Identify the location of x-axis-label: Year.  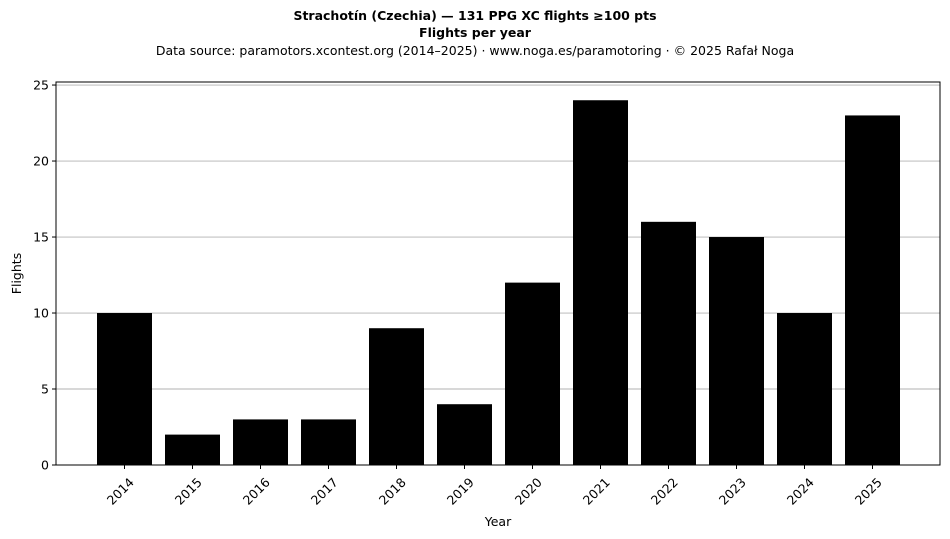
(498, 521).